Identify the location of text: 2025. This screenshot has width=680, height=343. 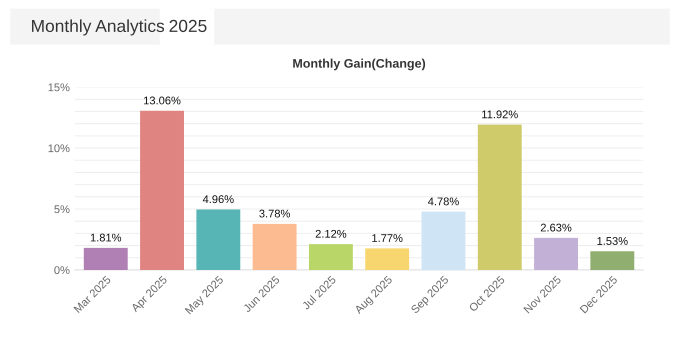
(188, 26).